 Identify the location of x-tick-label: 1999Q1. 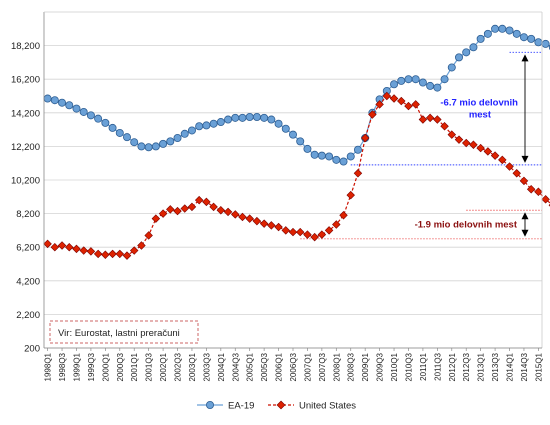
(76, 366).